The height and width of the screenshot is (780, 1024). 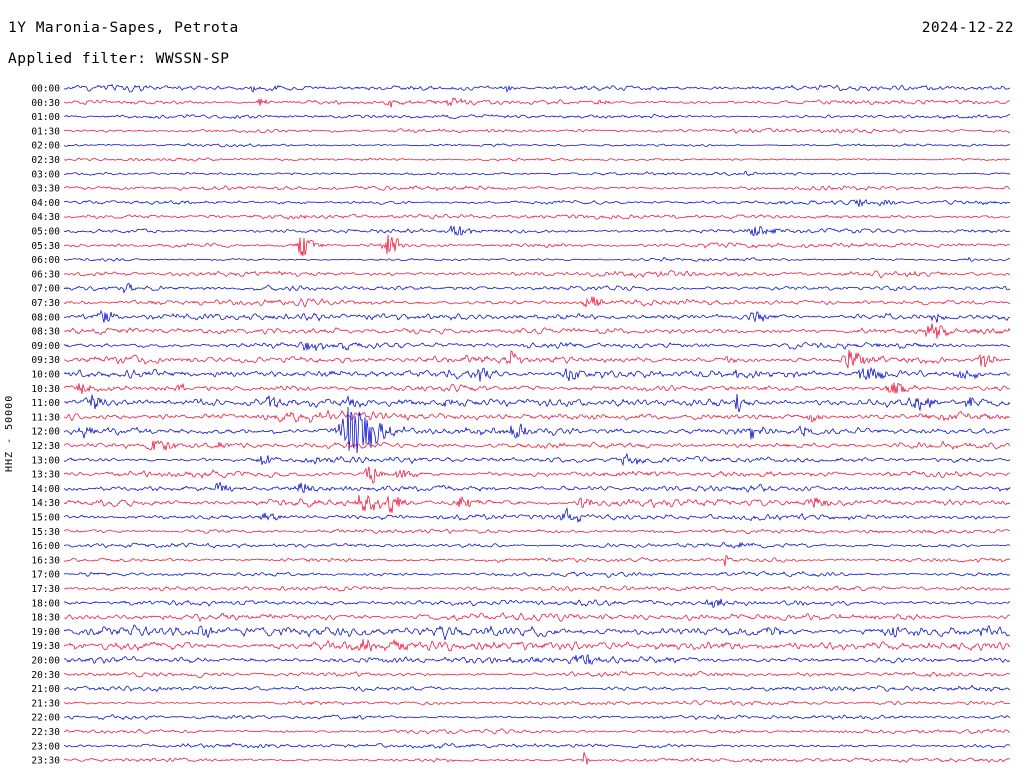 I want to click on time-label: 07:30, so click(x=45, y=303).